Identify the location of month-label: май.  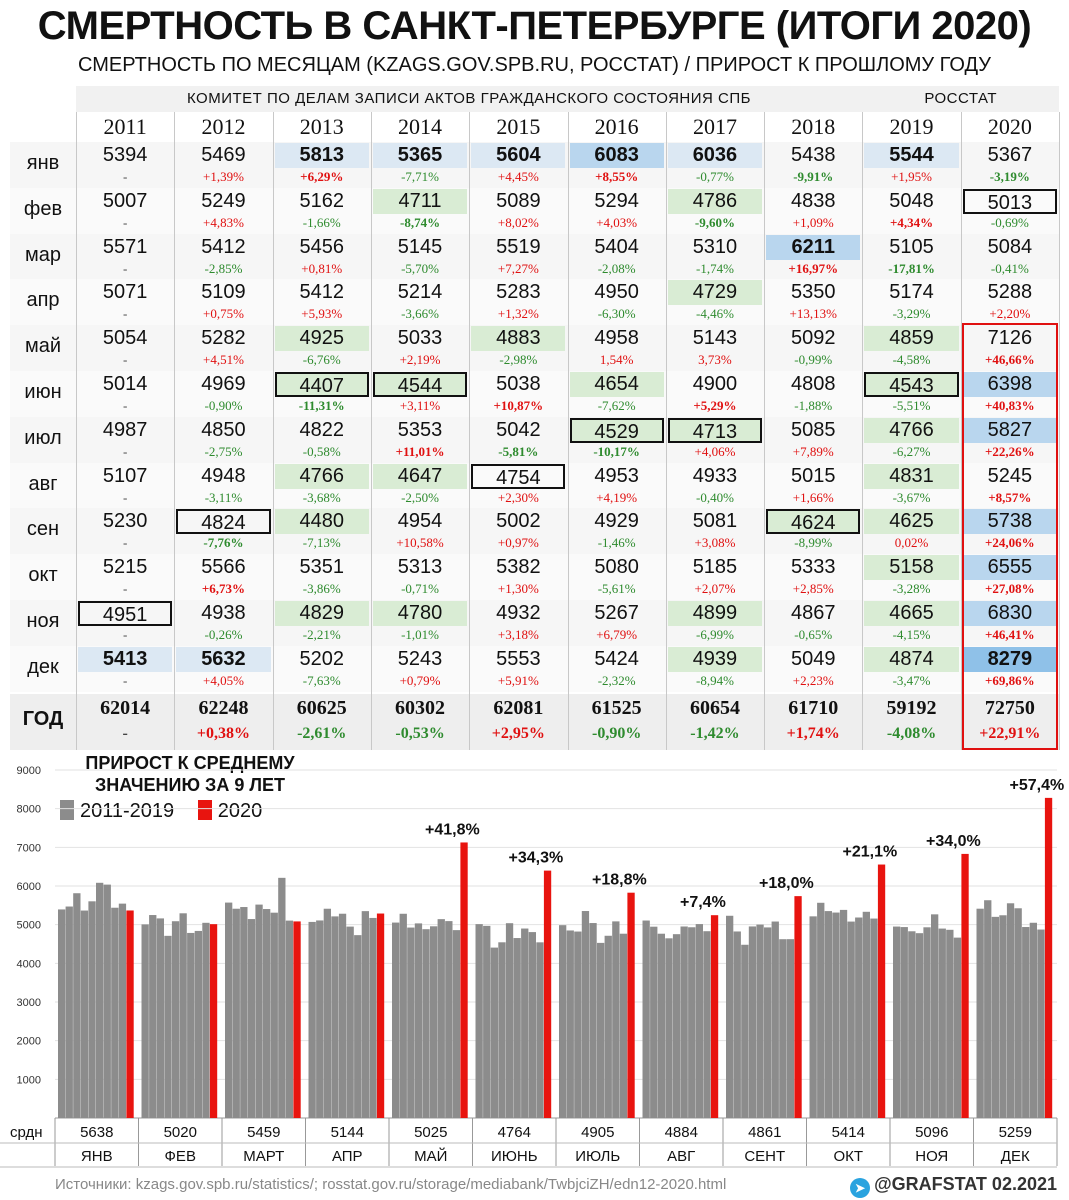
(43, 346).